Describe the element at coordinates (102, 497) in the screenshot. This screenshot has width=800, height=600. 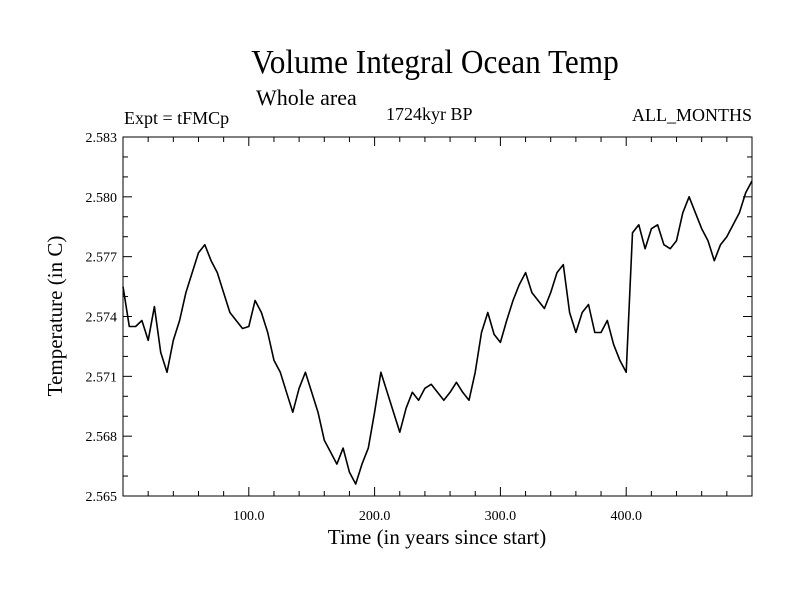
I see `y-tick-label: 2.565` at that location.